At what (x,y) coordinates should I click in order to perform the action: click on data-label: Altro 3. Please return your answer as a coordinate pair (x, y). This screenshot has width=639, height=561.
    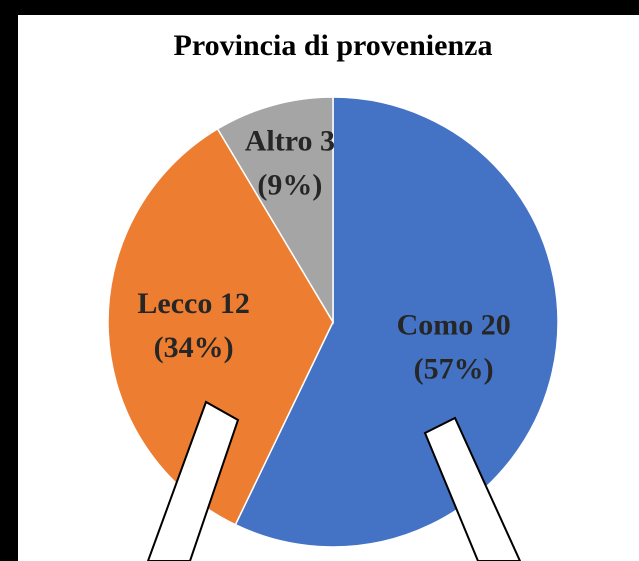
    Looking at the image, I should click on (290, 141).